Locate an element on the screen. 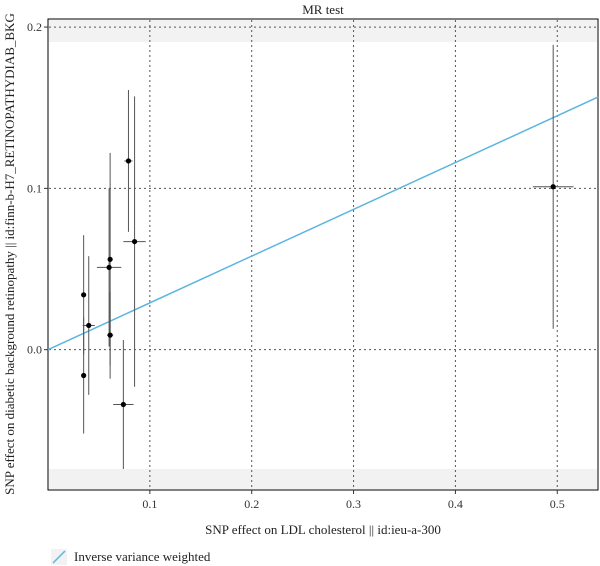  legend: Inverse variance weighted is located at coordinates (131, 557).